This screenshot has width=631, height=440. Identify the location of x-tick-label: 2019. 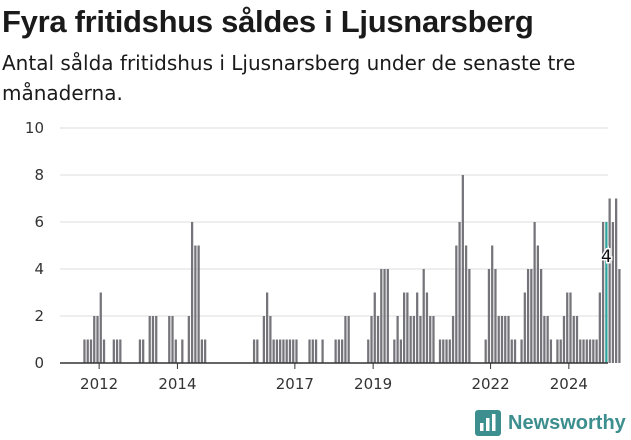
(373, 384).